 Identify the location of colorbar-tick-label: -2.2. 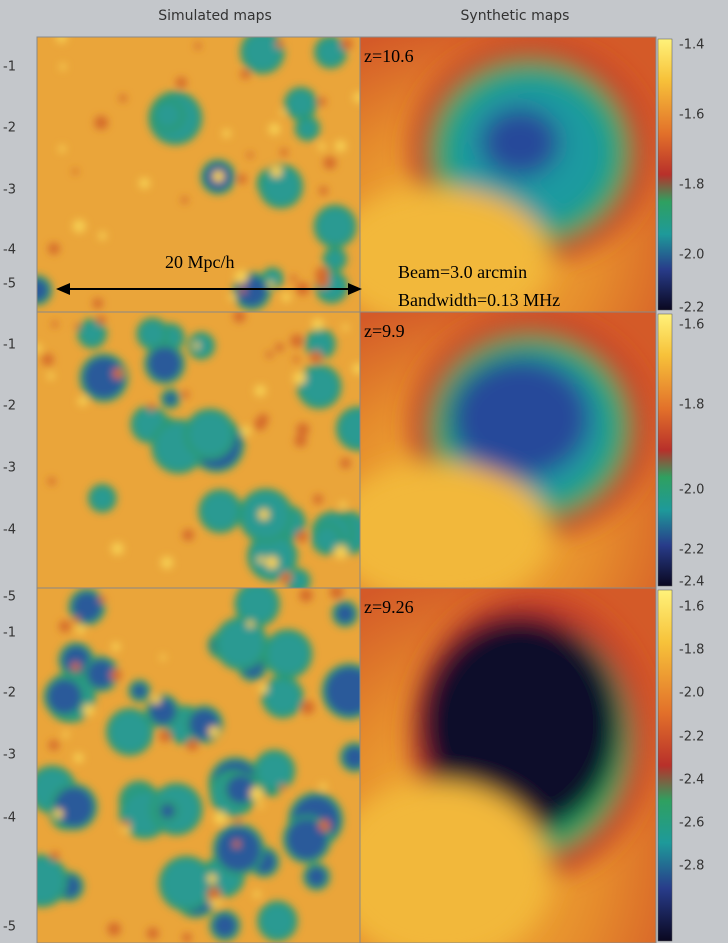
(691, 737).